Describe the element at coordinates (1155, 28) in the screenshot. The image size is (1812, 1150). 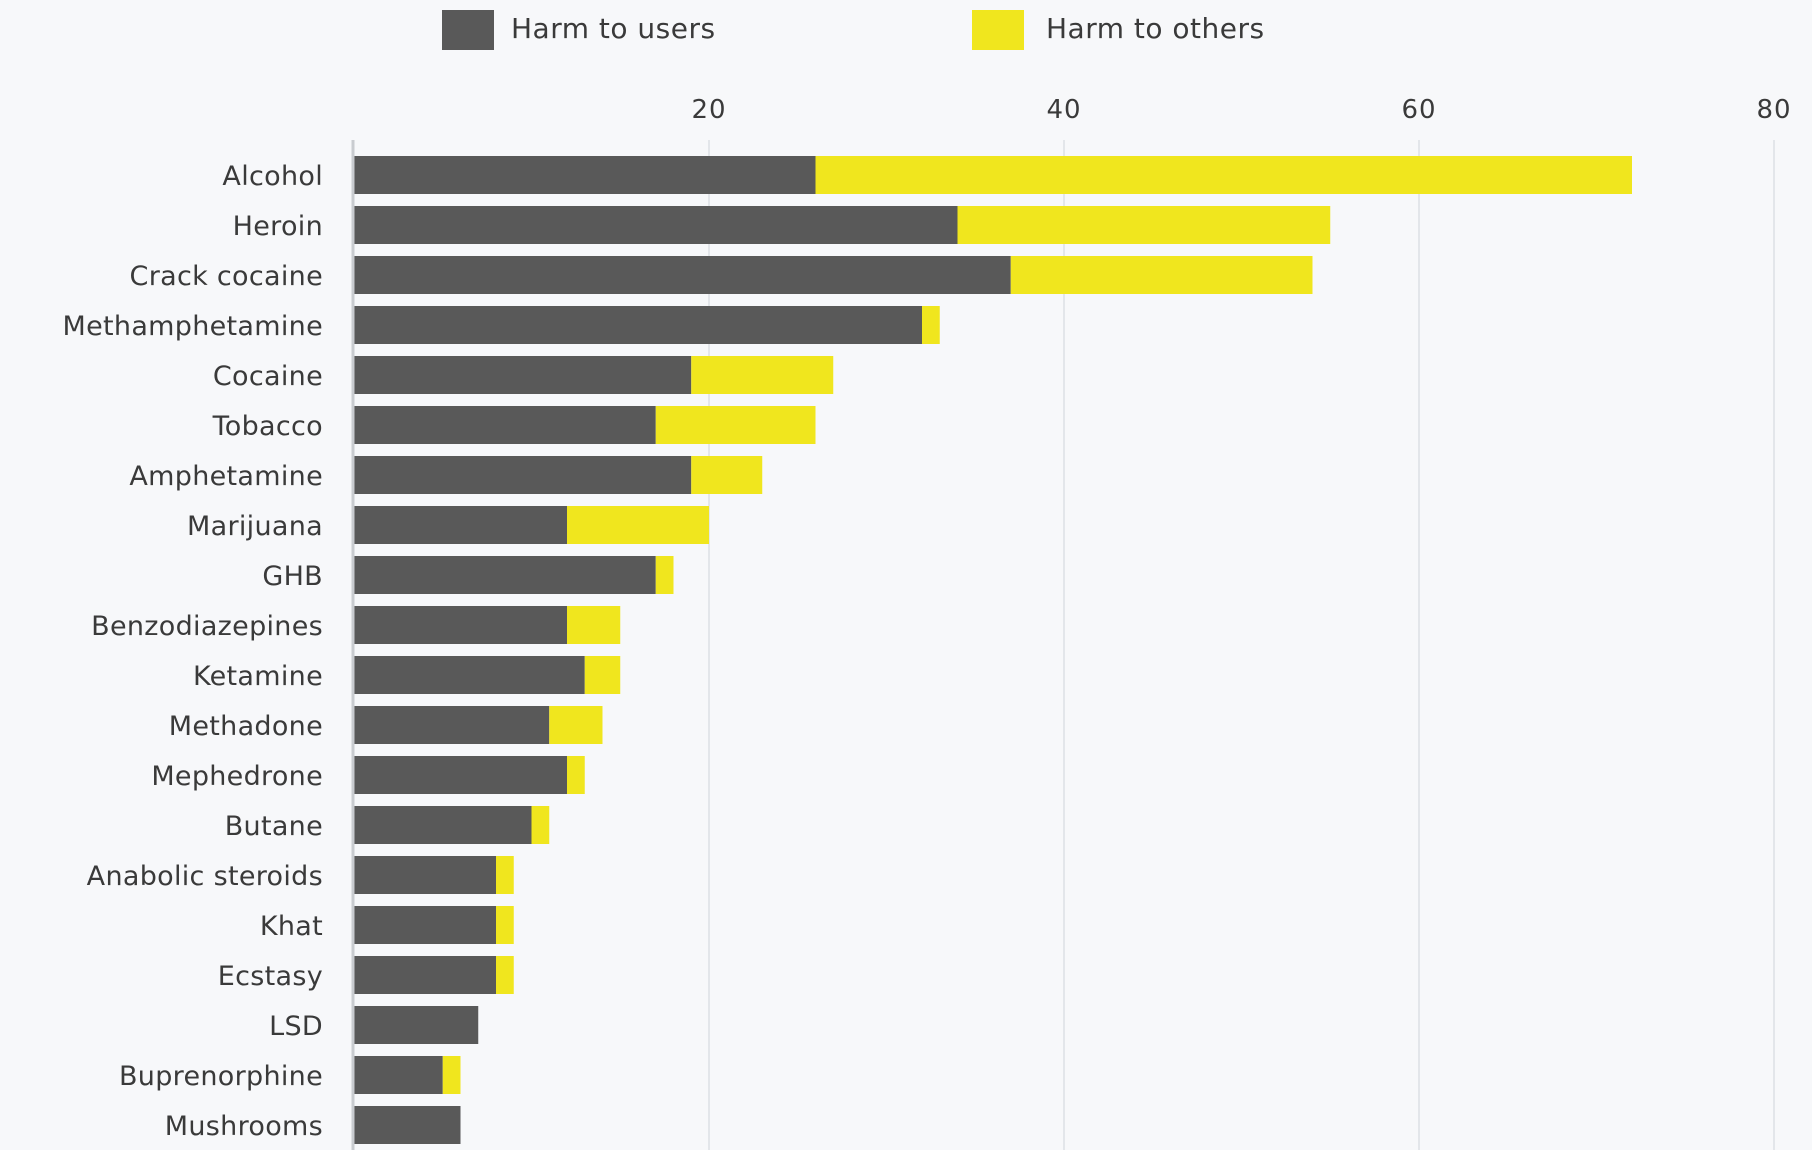
I see `legend-label-harm-to-others: Harm to others` at that location.